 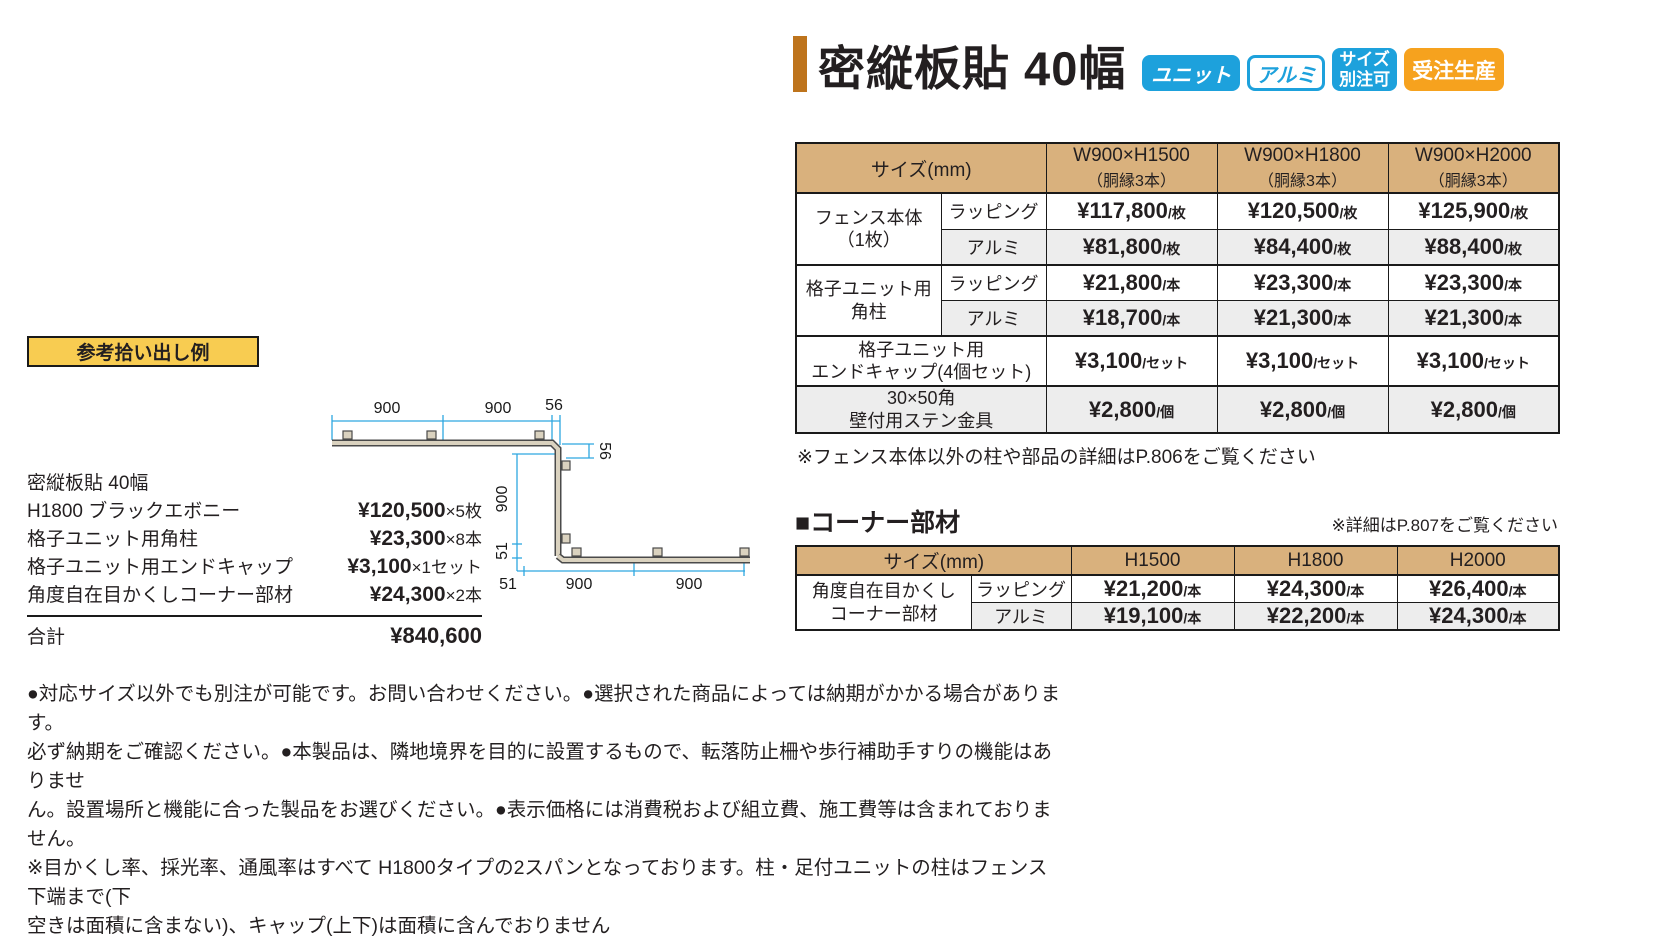 What do you see at coordinates (1302, 168) in the screenshot?
I see `col-header-h1800: W900×H1800 （胴縁3本）` at bounding box center [1302, 168].